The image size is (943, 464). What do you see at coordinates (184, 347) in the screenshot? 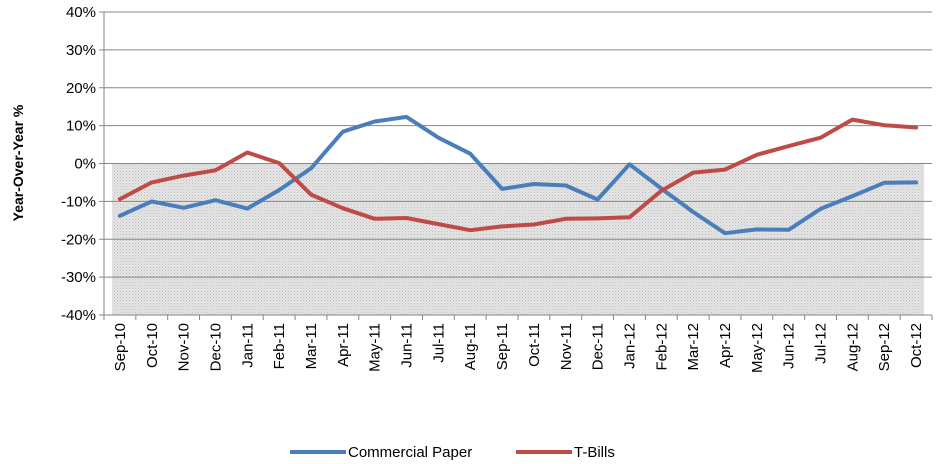
I see `x-tick-label: Nov-10` at bounding box center [184, 347].